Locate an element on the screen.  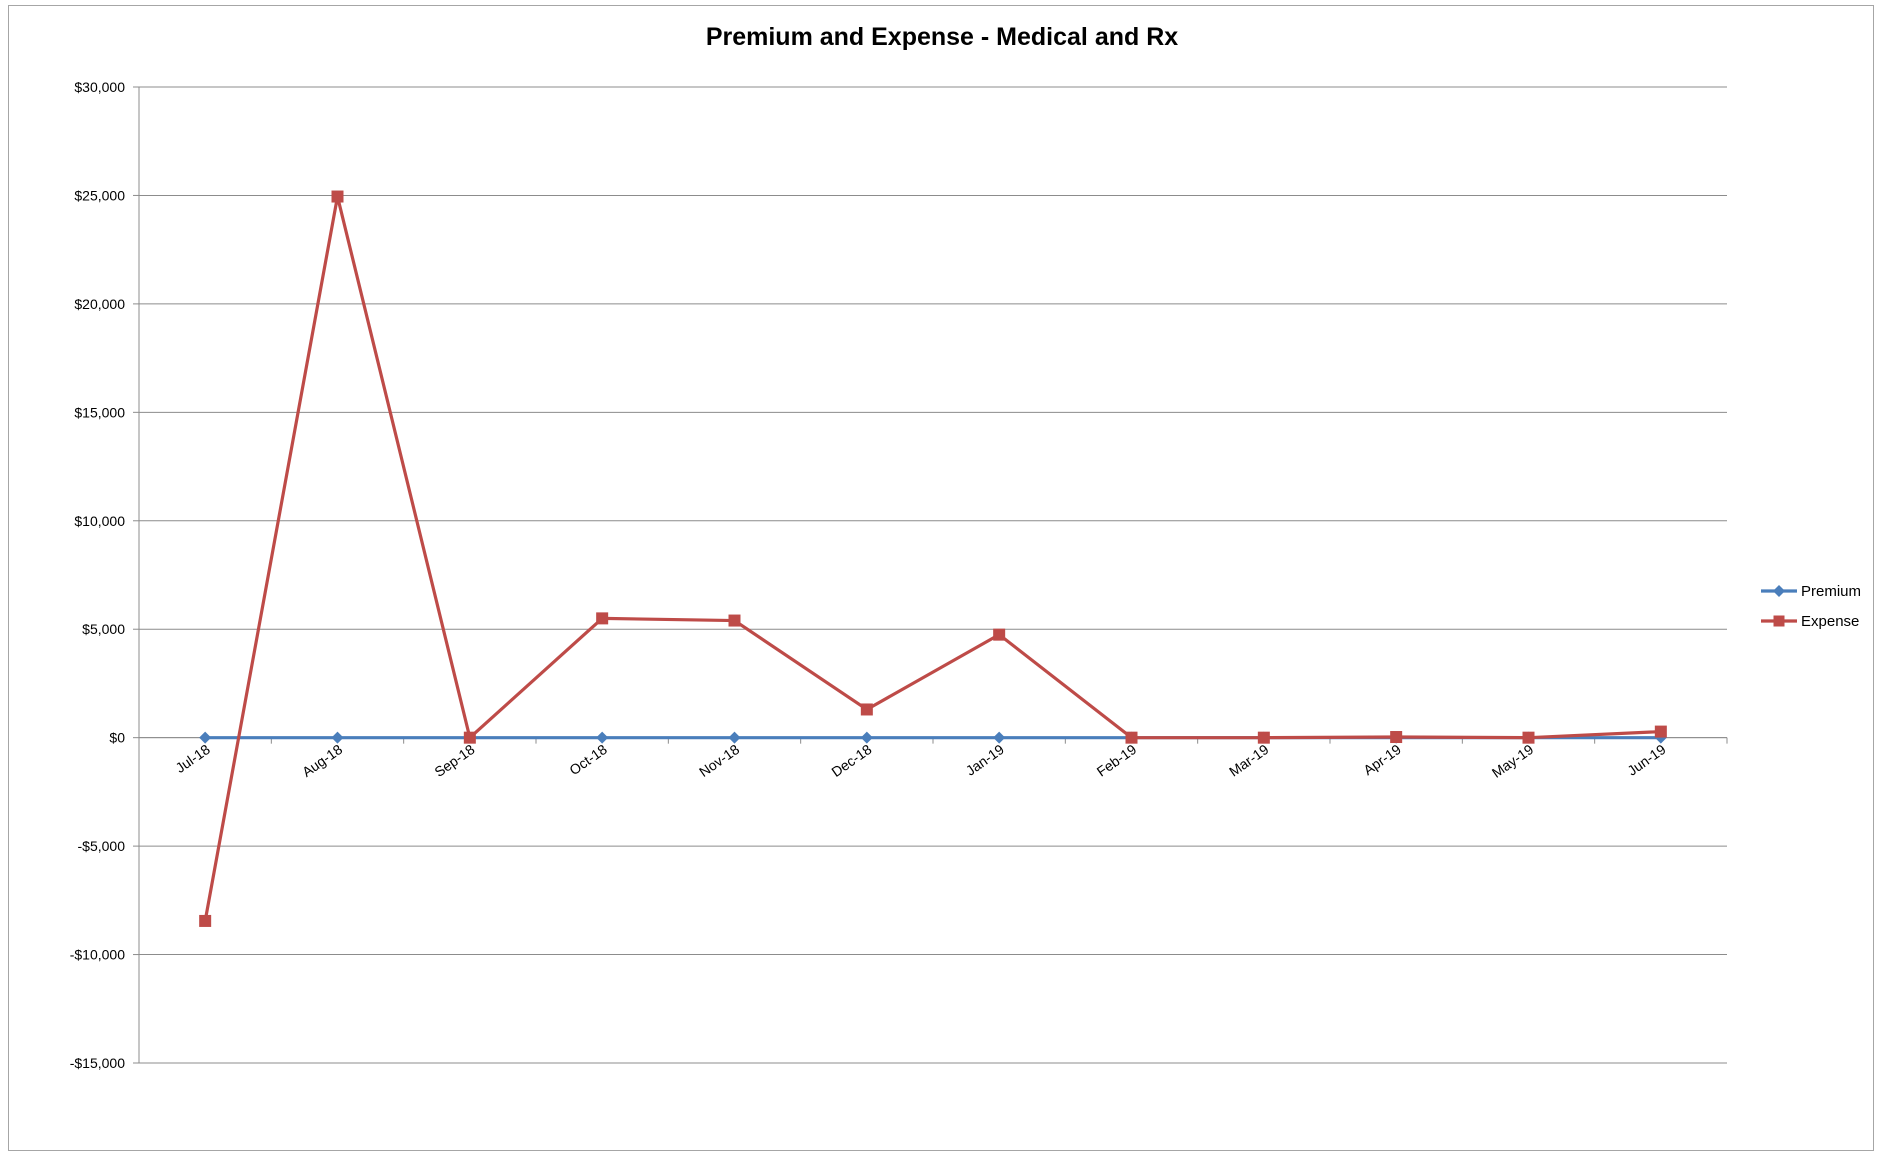
legend-item-premium: Premium is located at coordinates (1811, 591).